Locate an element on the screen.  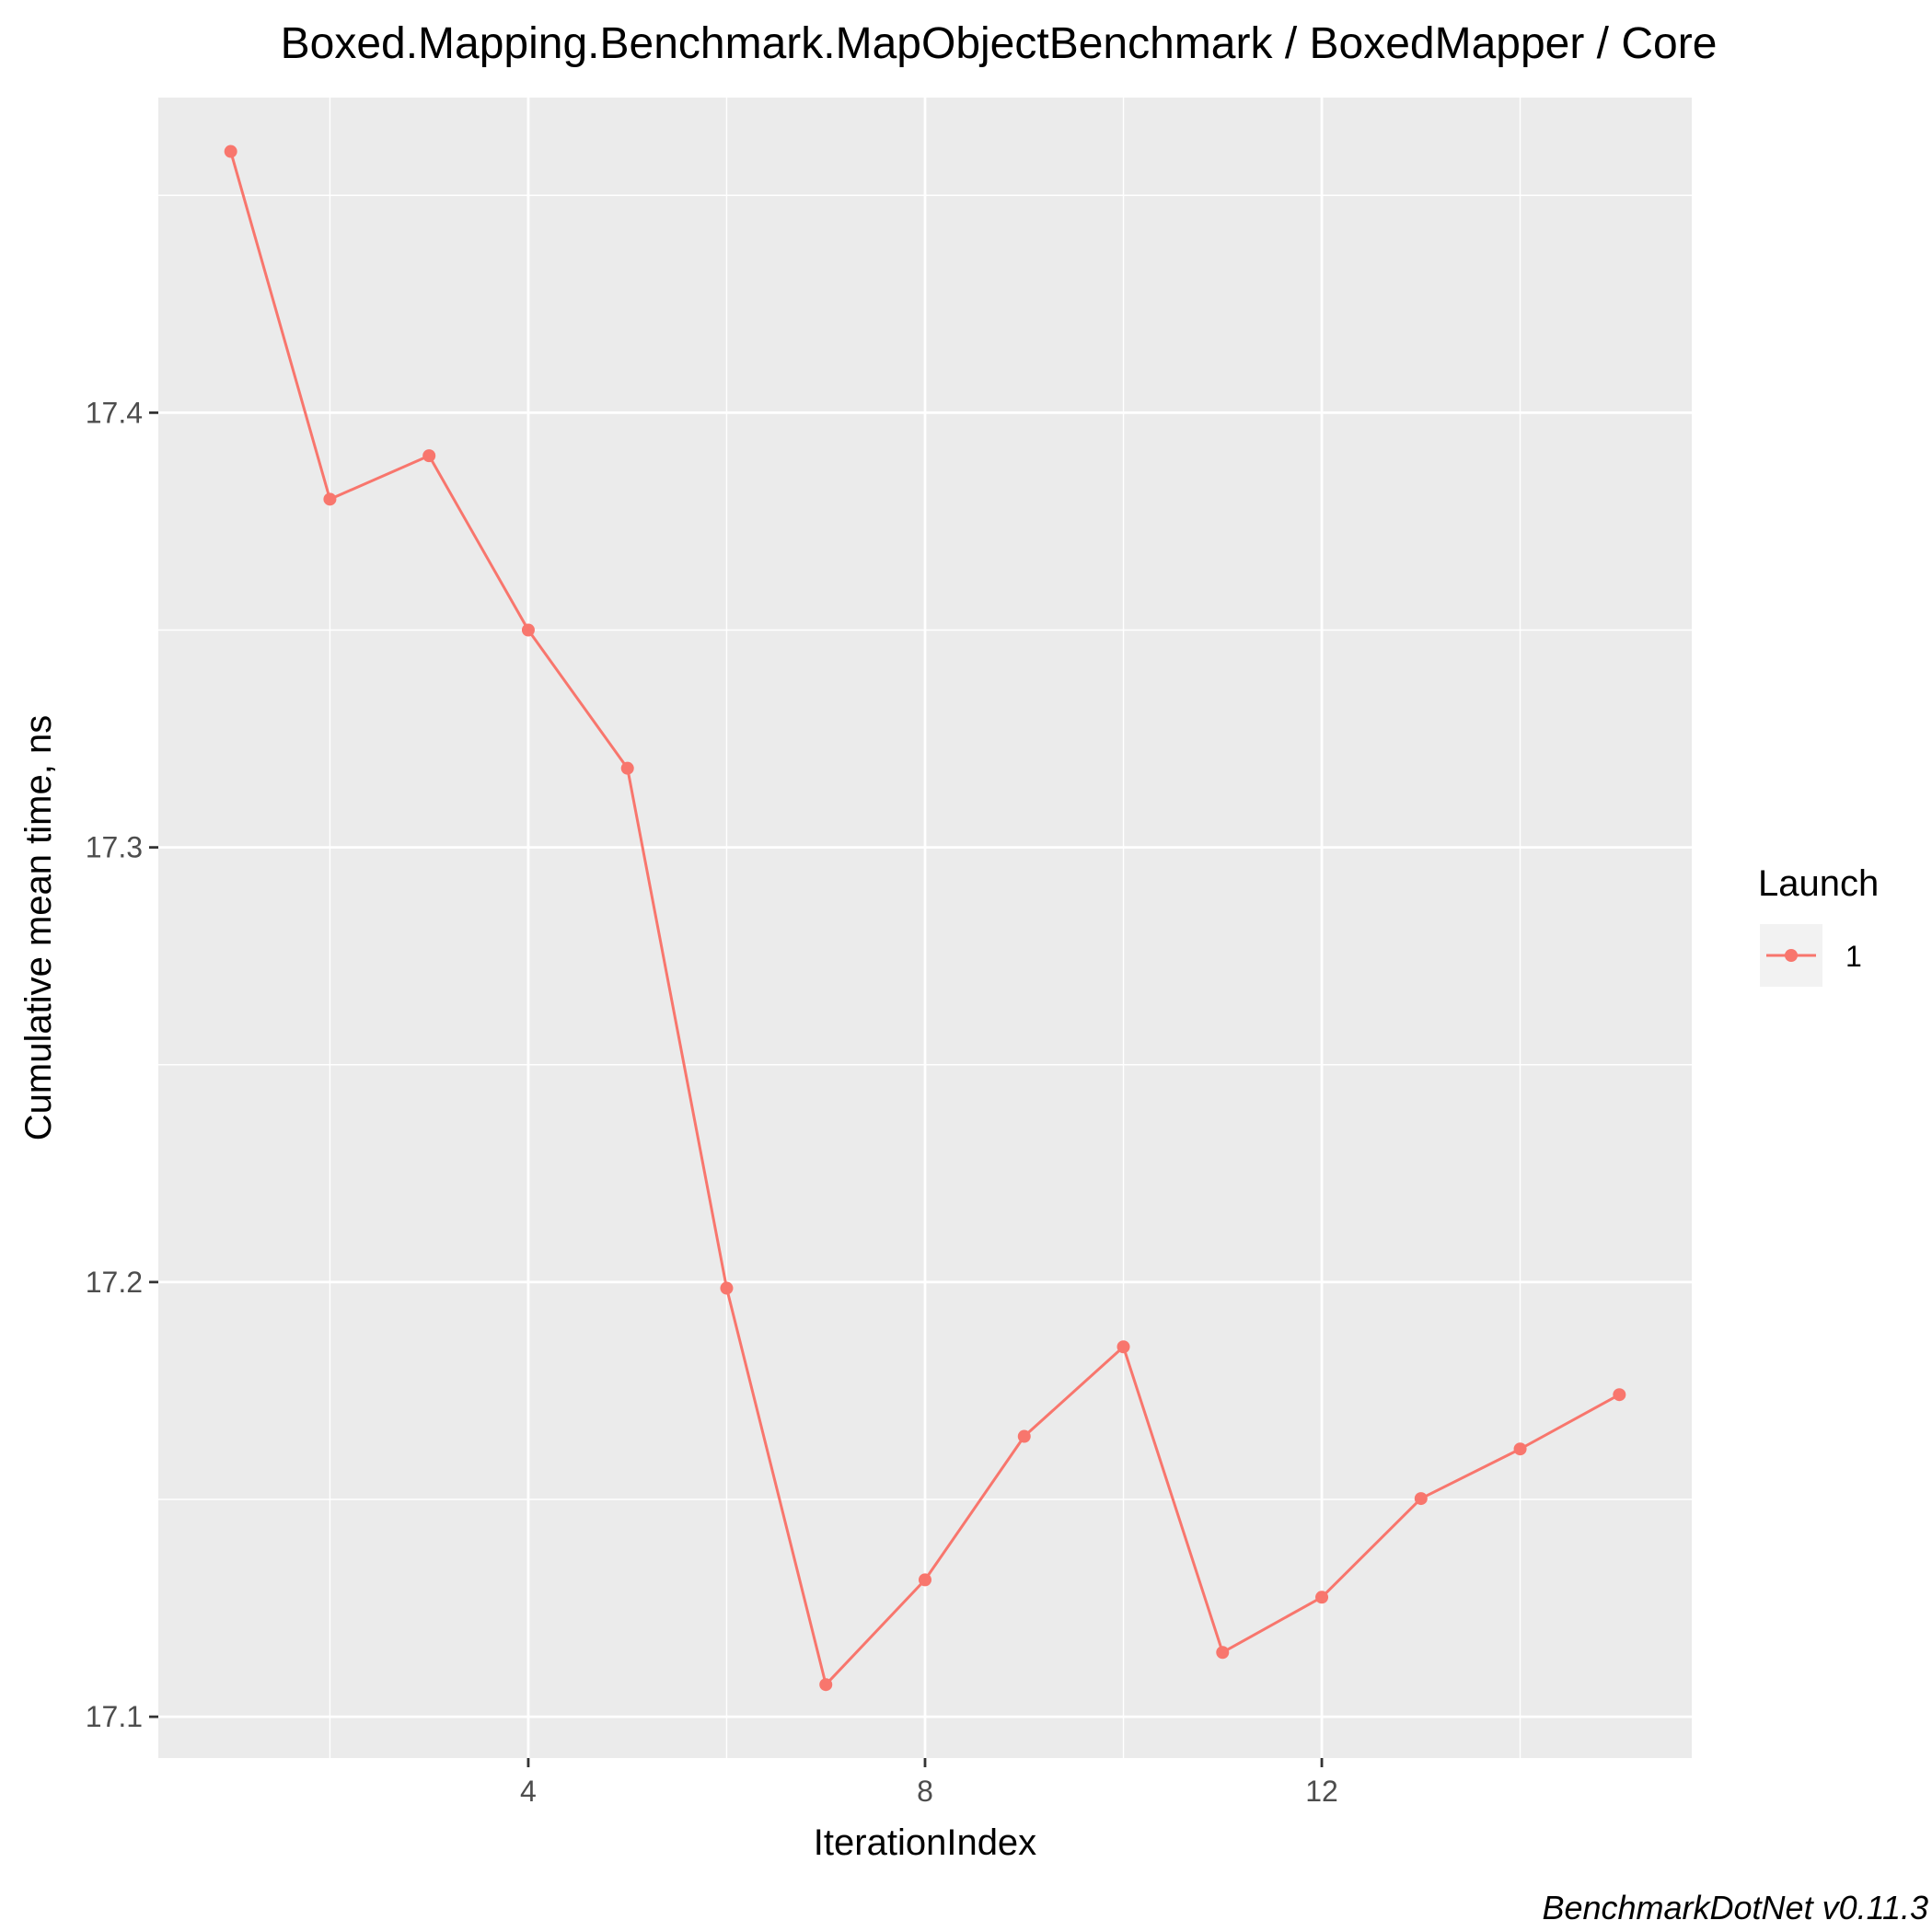
y-tick-label: 17.2 is located at coordinates (115, 1283).